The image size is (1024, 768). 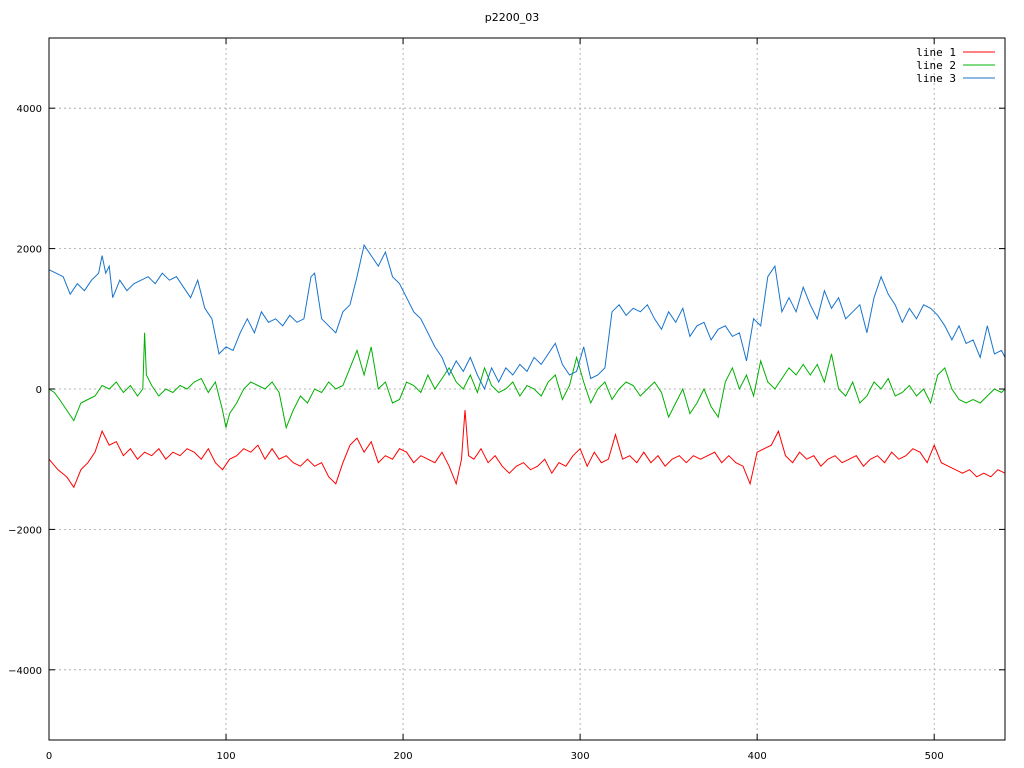 What do you see at coordinates (25, 671) in the screenshot?
I see `y-tick-label: −4000` at bounding box center [25, 671].